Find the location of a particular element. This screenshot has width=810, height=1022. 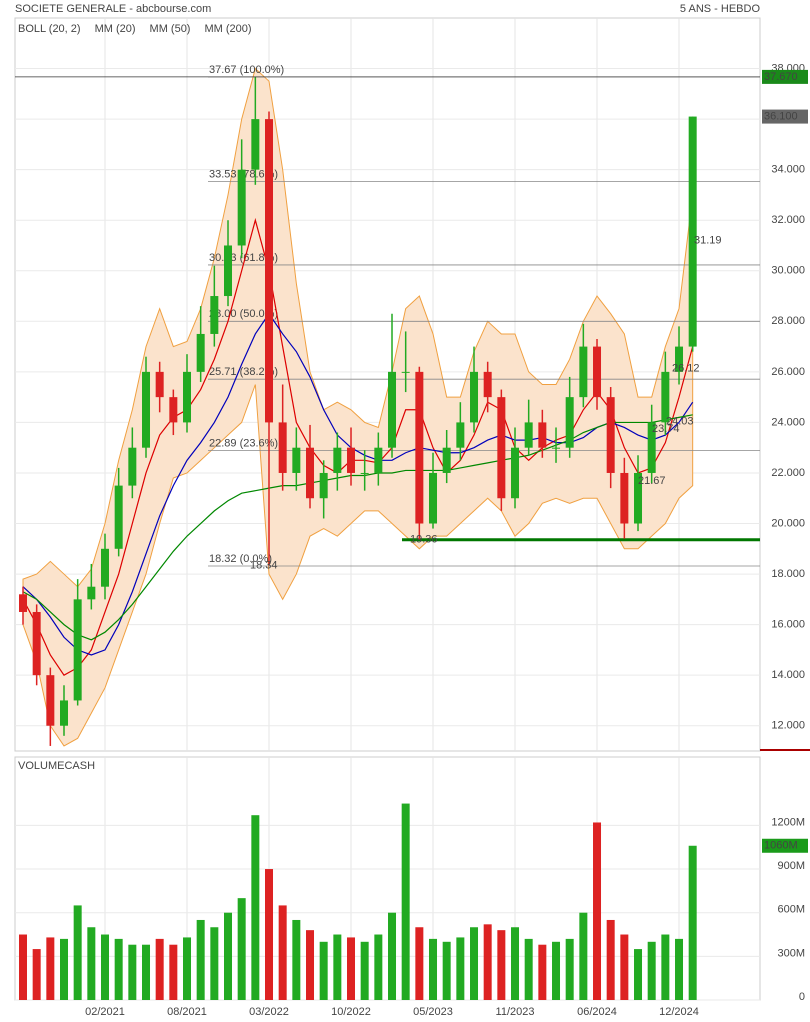

y-tick-label: 12.000 is located at coordinates (788, 726).